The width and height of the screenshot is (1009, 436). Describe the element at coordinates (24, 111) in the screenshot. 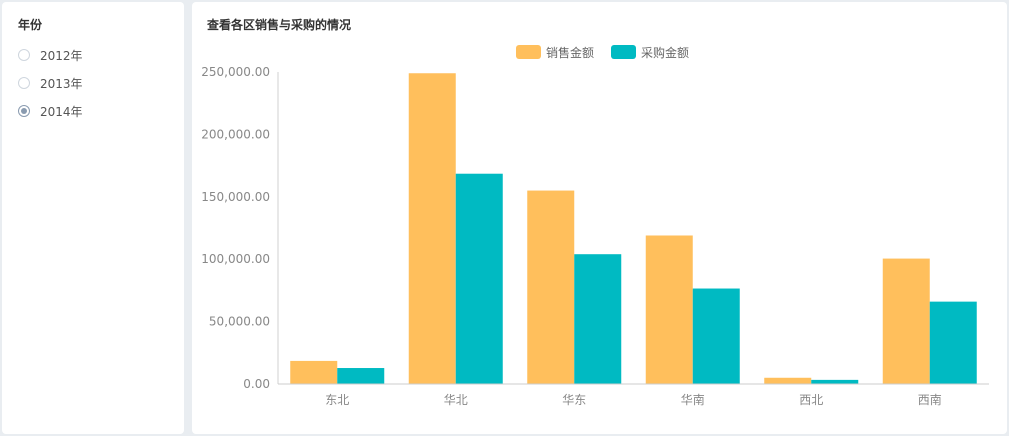

I see `radio-checked-icon` at that location.